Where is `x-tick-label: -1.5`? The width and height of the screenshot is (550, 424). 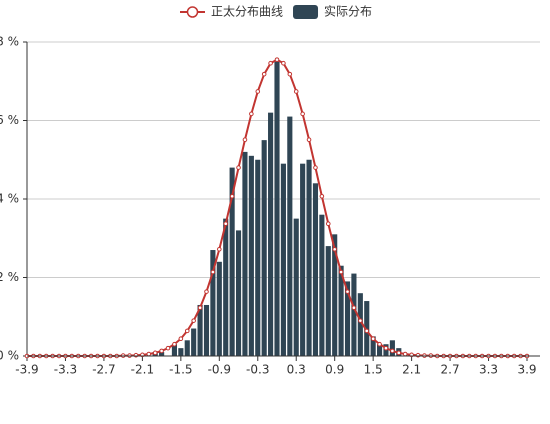 x-tick-label: -1.5 is located at coordinates (180, 370).